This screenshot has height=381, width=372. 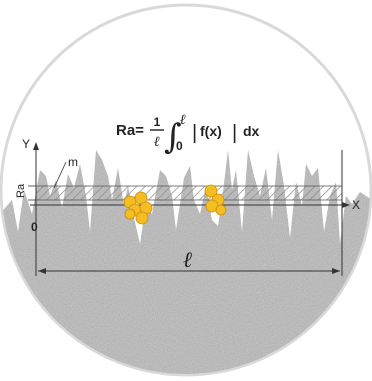 What do you see at coordinates (60, 175) in the screenshot?
I see `mean-line-leader` at bounding box center [60, 175].